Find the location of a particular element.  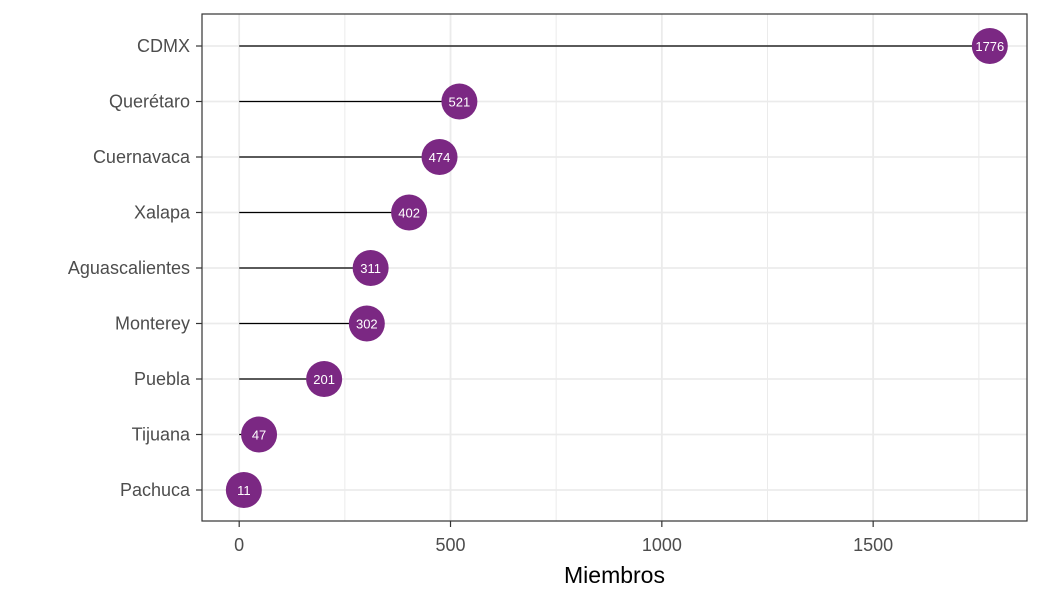

data-label: 521 is located at coordinates (460, 102).